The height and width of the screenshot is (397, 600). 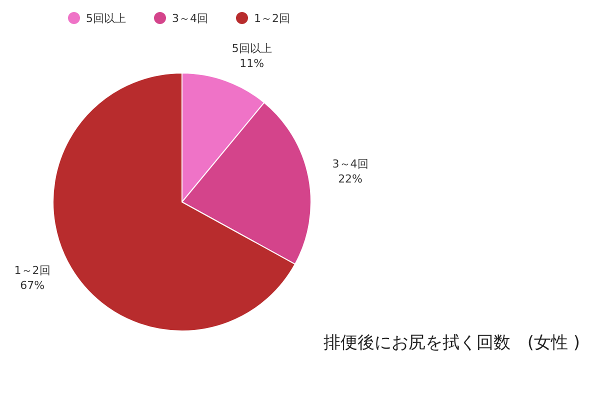 What do you see at coordinates (106, 18) in the screenshot?
I see `legend-label: 5回以上` at bounding box center [106, 18].